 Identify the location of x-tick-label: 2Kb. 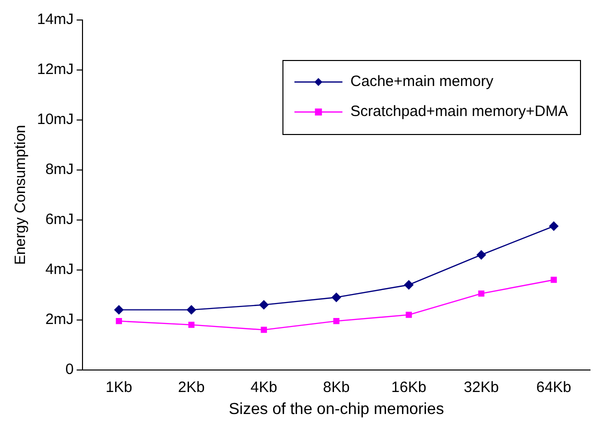
(191, 387).